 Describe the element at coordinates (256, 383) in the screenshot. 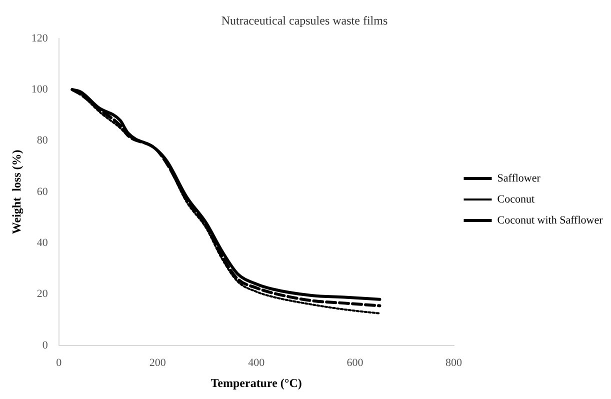

I see `x-axis-title: Temperature (°C)` at that location.